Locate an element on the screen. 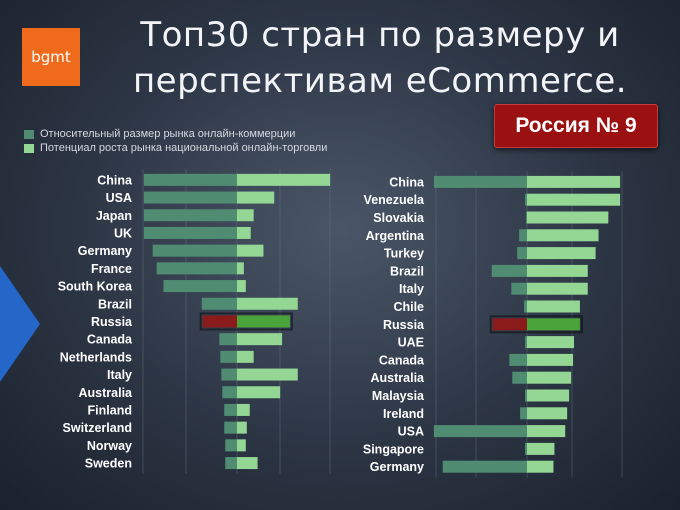 This screenshot has height=510, width=680. title-line-2: перспективам eCommerce. is located at coordinates (380, 81).